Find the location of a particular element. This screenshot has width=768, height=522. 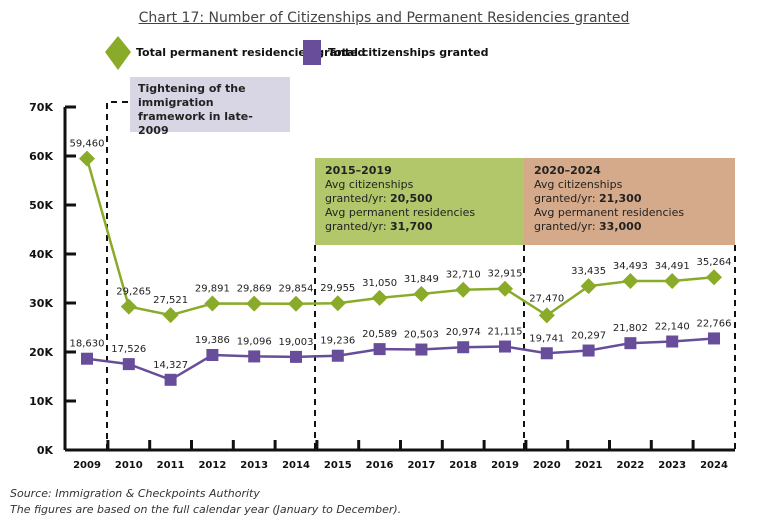

data-label: 34,493 is located at coordinates (630, 266).